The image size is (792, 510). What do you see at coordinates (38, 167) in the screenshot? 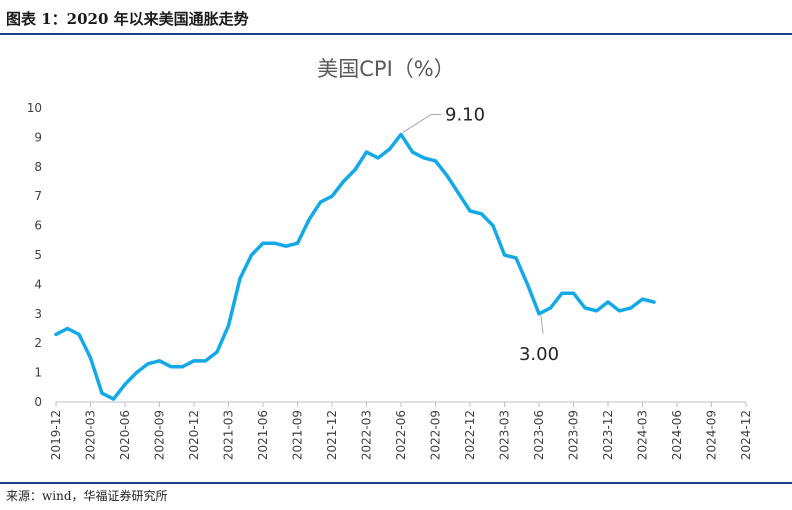
I see `y-tick-label: 8` at bounding box center [38, 167].